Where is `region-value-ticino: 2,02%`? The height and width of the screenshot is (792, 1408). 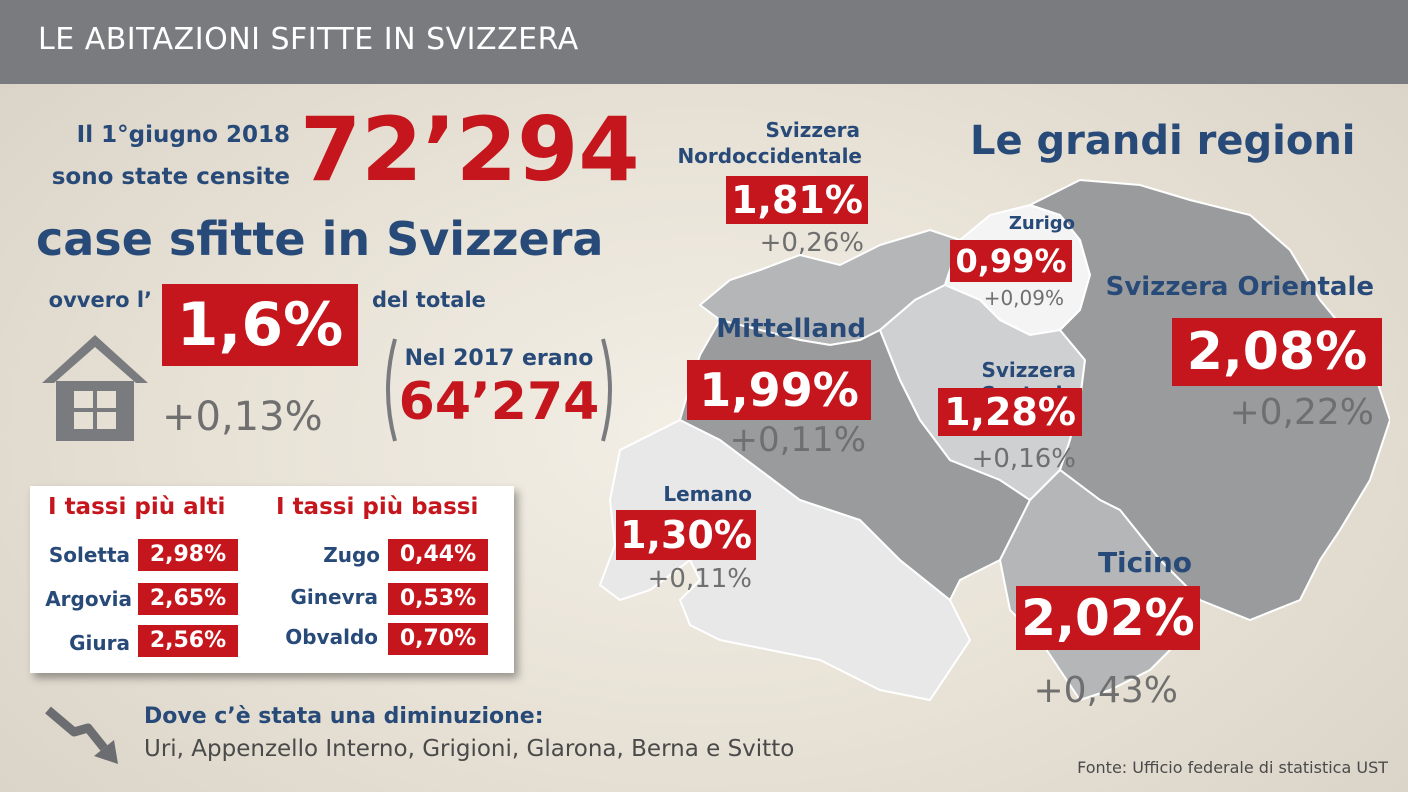 region-value-ticino: 2,02% is located at coordinates (1108, 618).